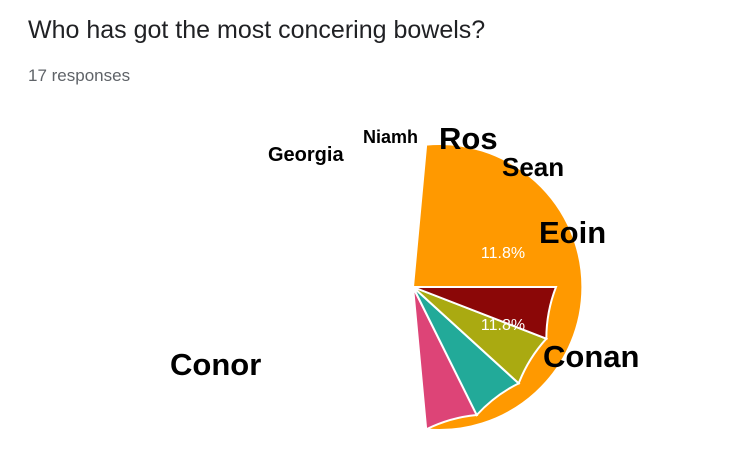 The image size is (755, 459). Describe the element at coordinates (591, 356) in the screenshot. I see `slice-label-conan: Conan` at that location.